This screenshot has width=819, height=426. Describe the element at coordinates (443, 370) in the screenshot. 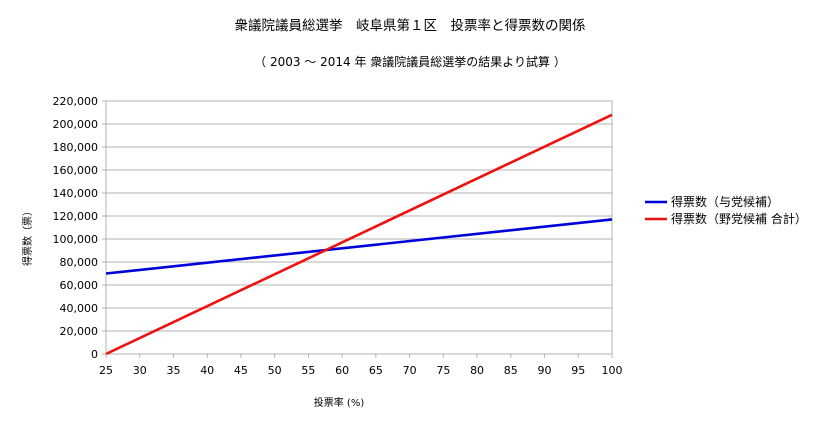

I see `x-tick-label: 75` at that location.